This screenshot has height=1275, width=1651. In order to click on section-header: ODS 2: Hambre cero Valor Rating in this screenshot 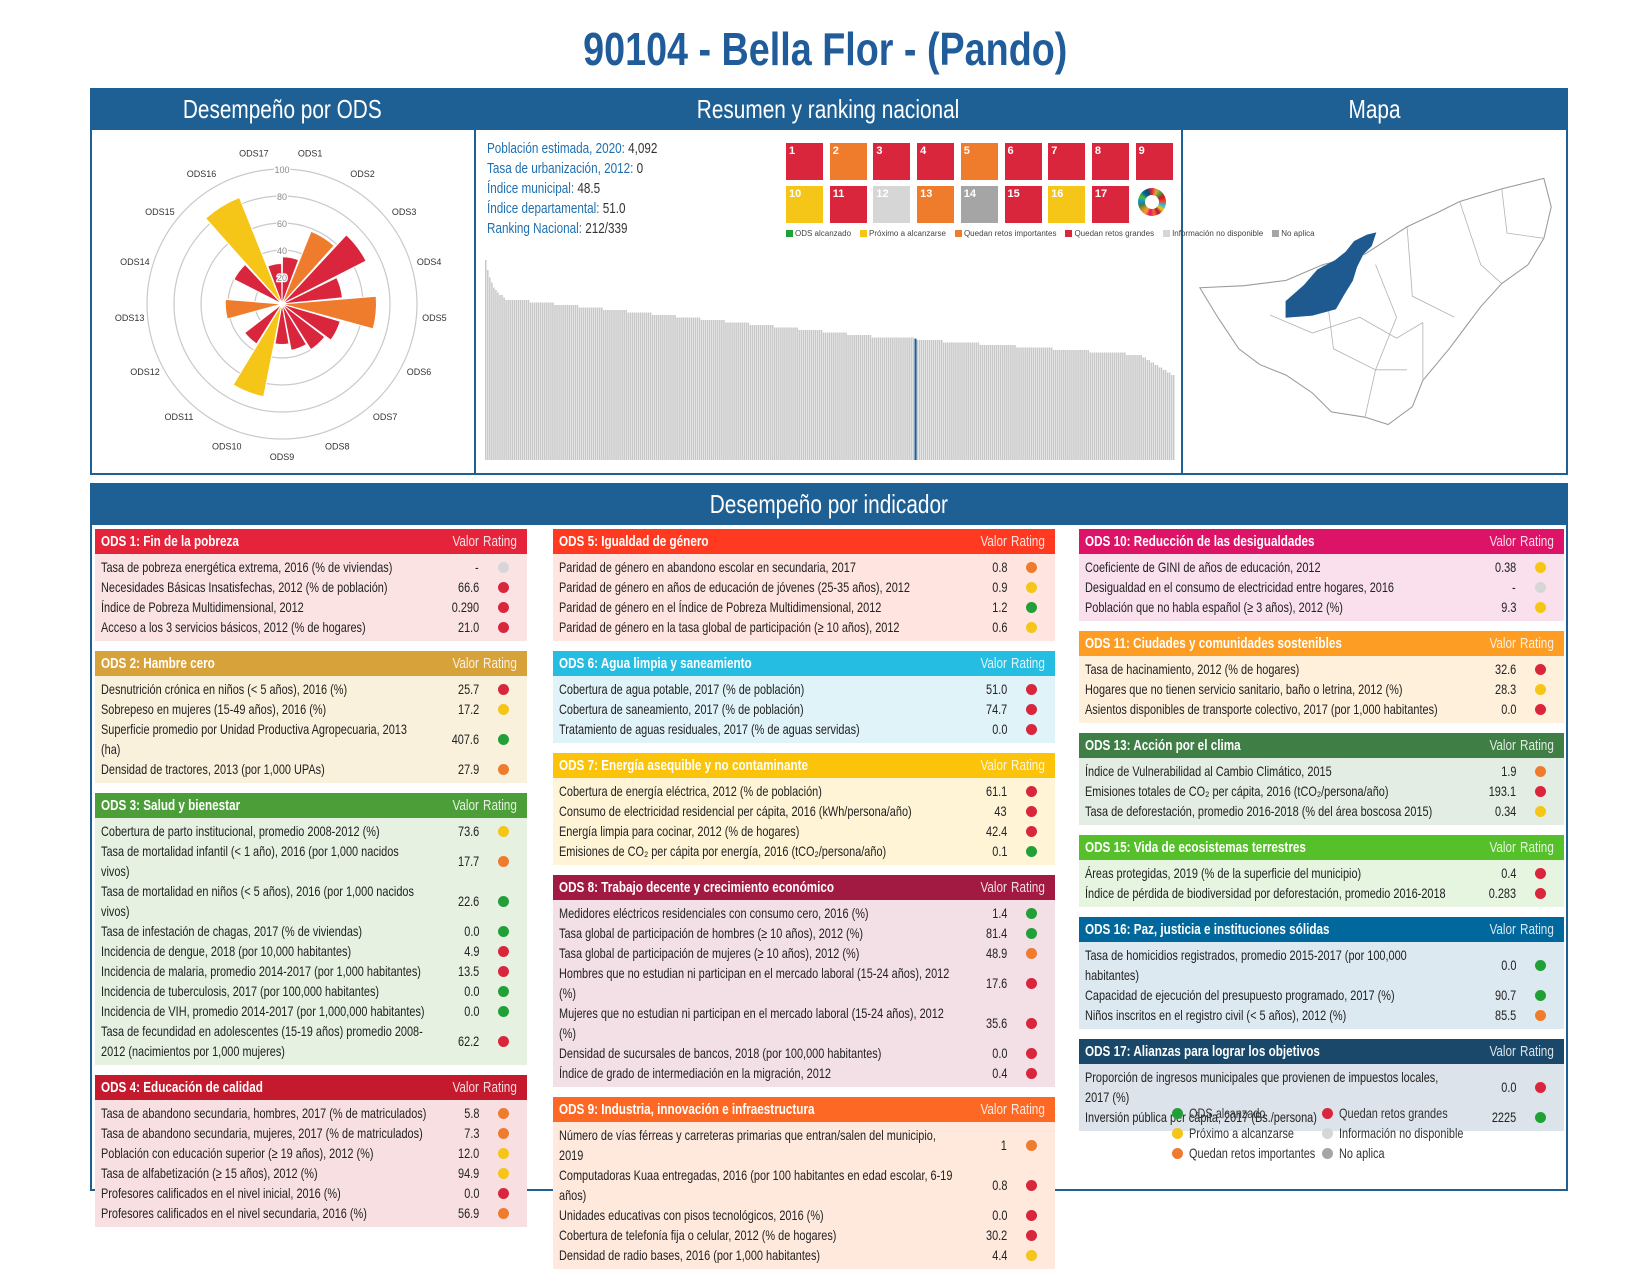, I will do `click(311, 663)`.